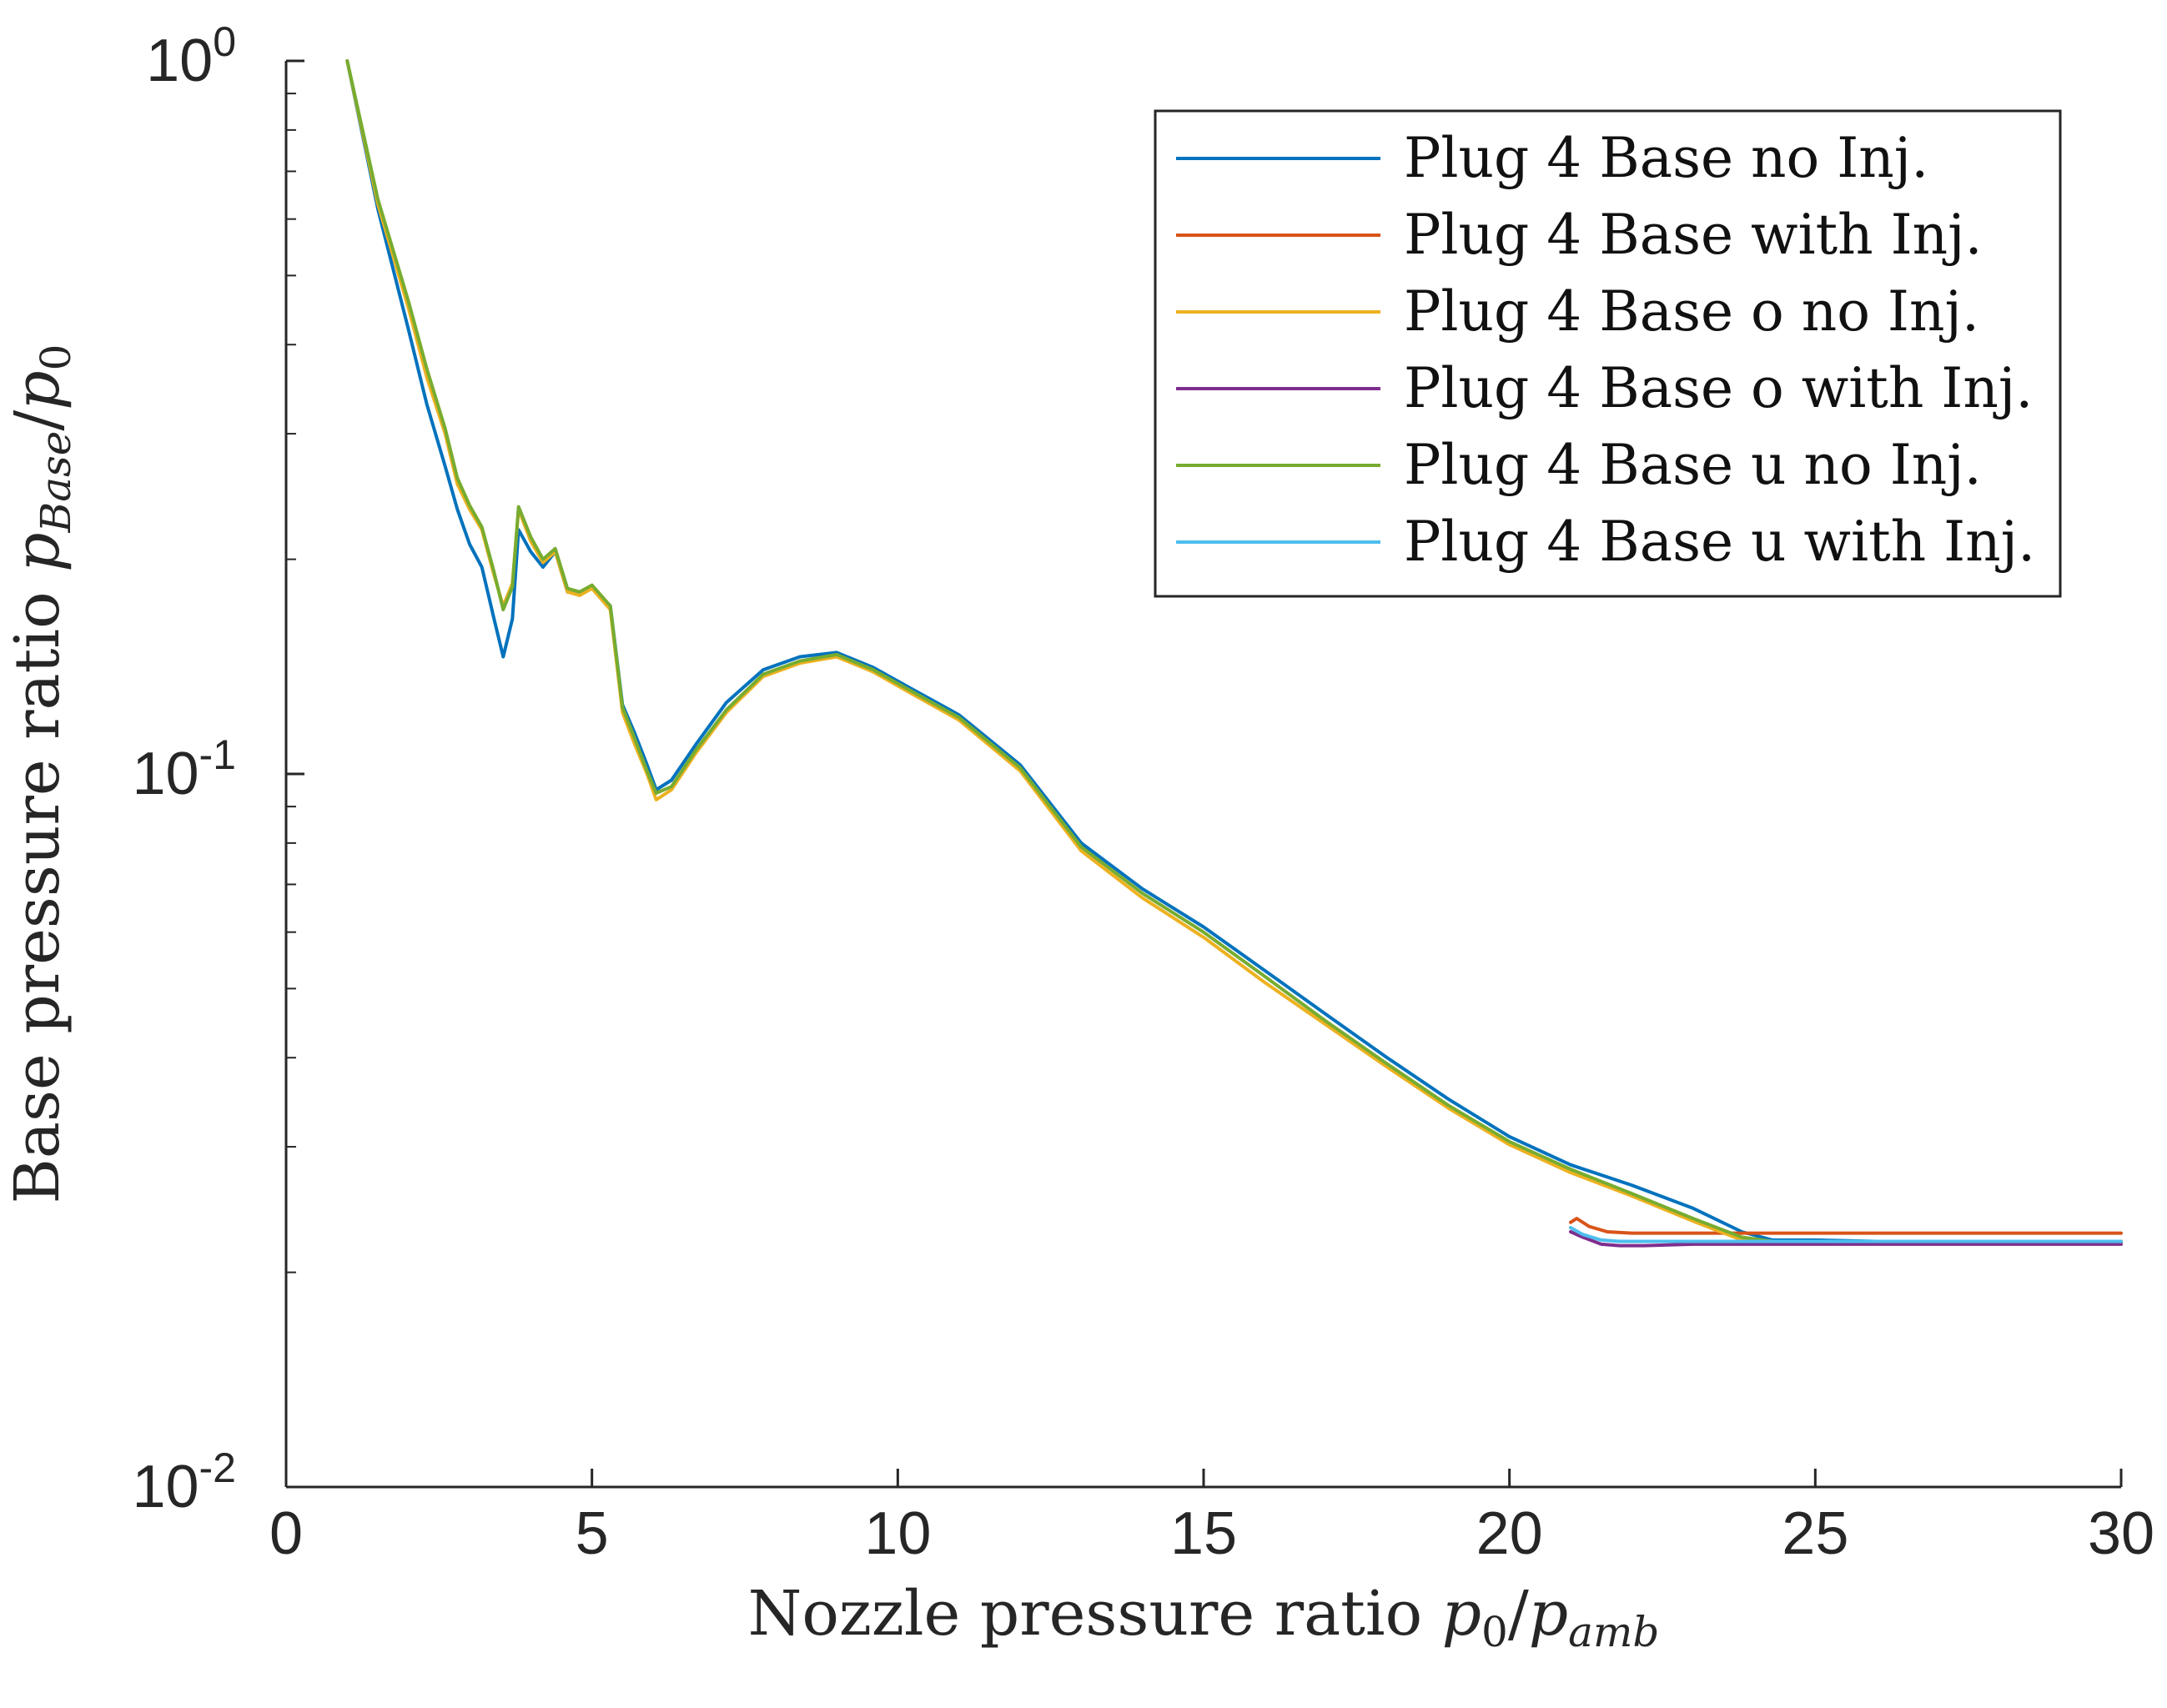  I want to click on legend-label-4: Plug 4 Base o with Inj., so click(1719, 388).